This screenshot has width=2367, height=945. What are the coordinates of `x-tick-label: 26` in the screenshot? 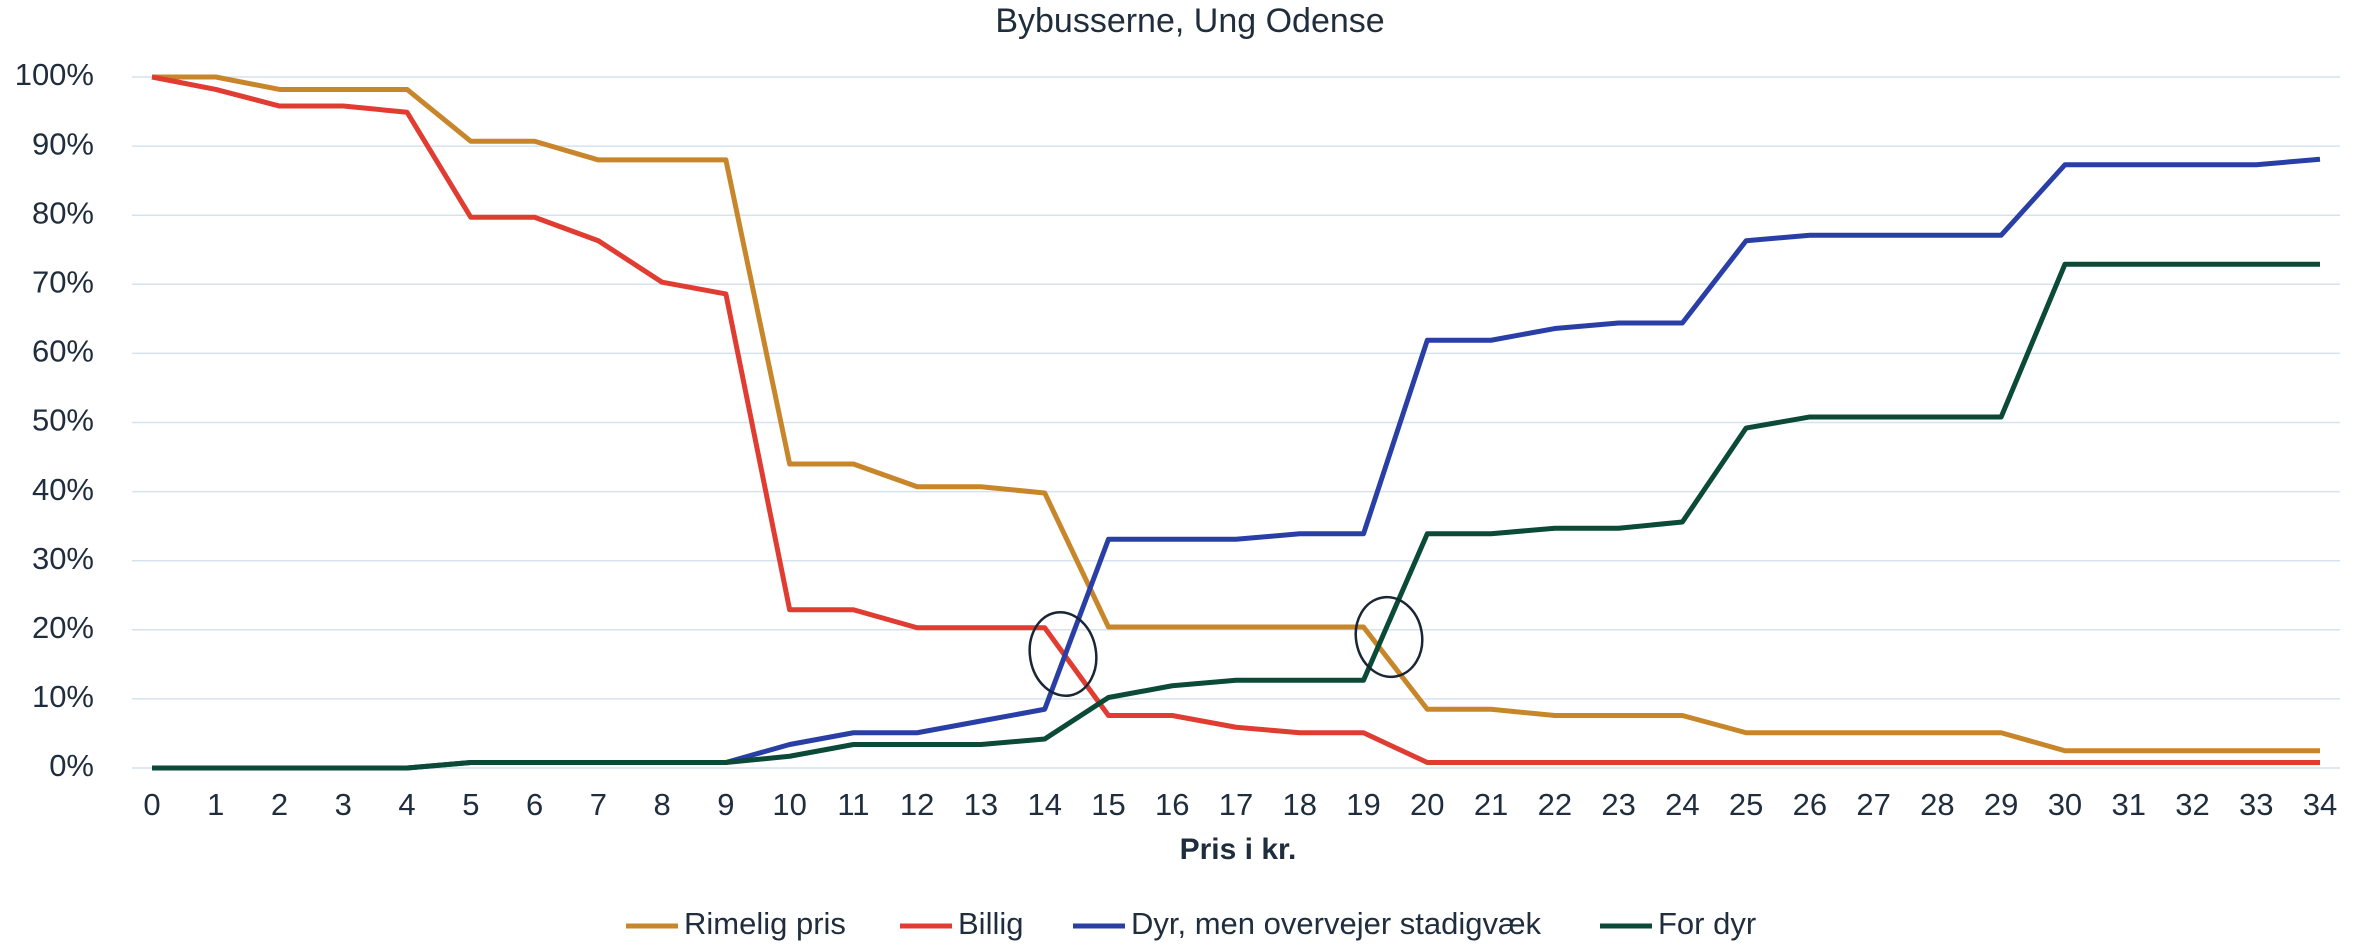 It's located at (1810, 804).